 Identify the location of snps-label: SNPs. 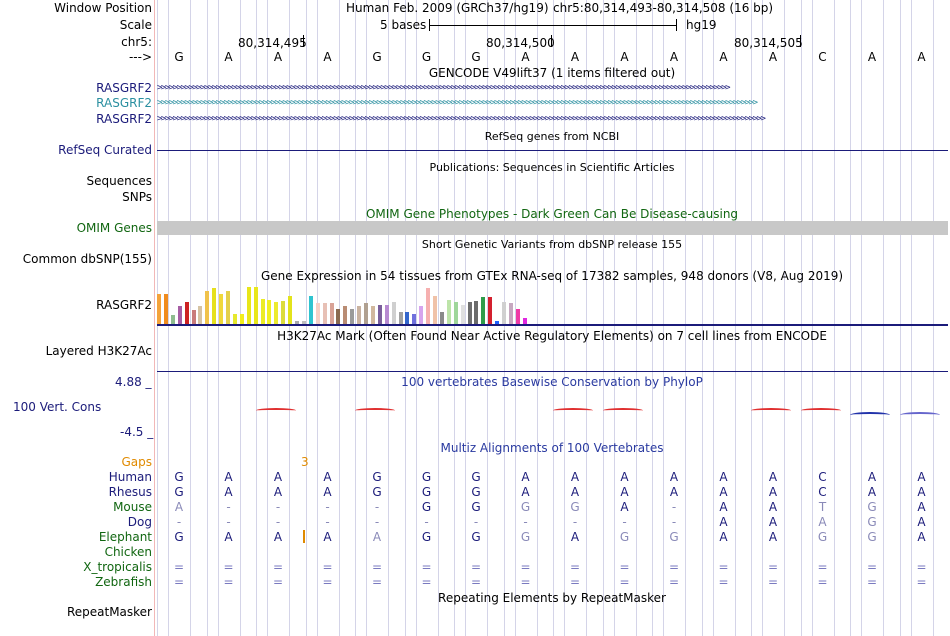
(137, 197).